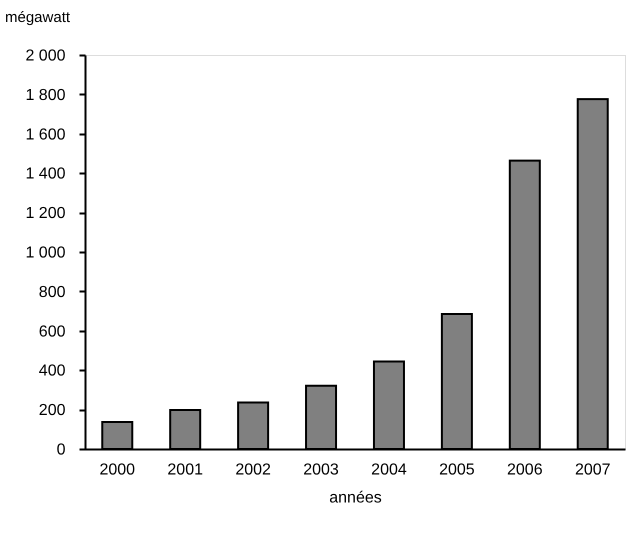  What do you see at coordinates (45, 56) in the screenshot?
I see `y-tick-label: 2 000` at bounding box center [45, 56].